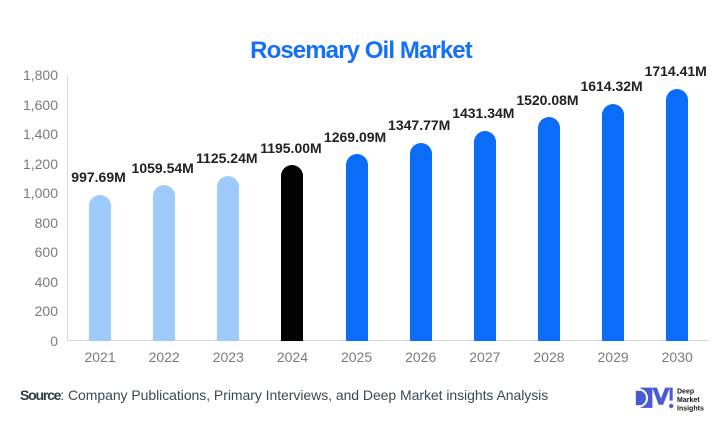 This screenshot has width=726, height=443. I want to click on svg-text: Deep, so click(685, 392).